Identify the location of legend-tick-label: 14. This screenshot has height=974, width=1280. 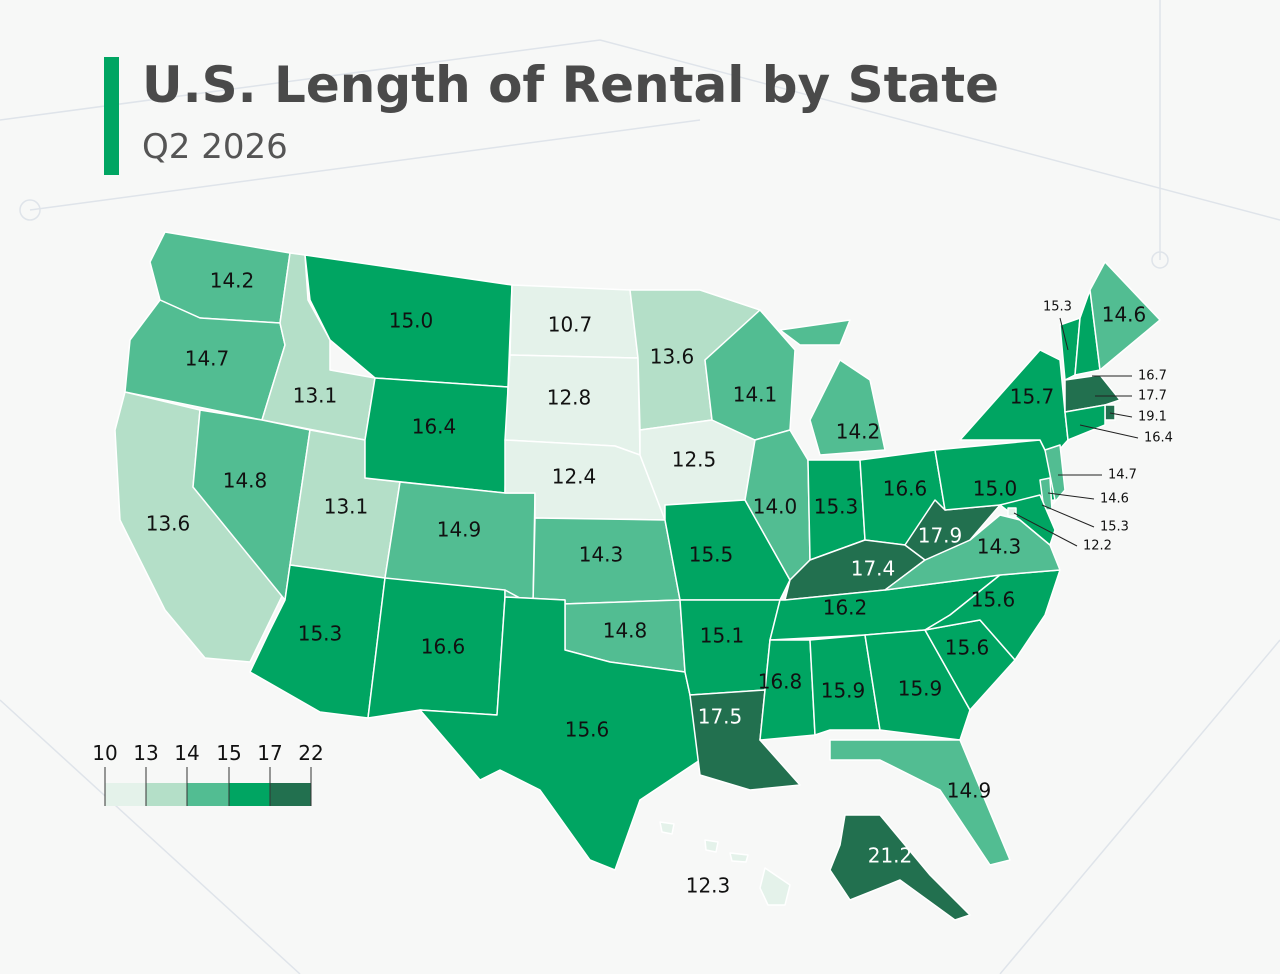
(186, 753).